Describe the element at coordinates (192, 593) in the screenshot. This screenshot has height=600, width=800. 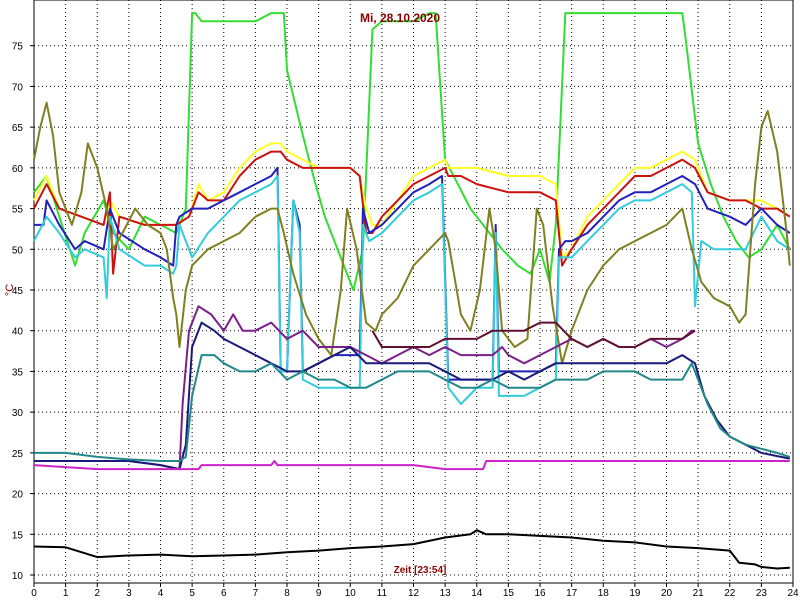
I see `x-tick-label: 5` at that location.